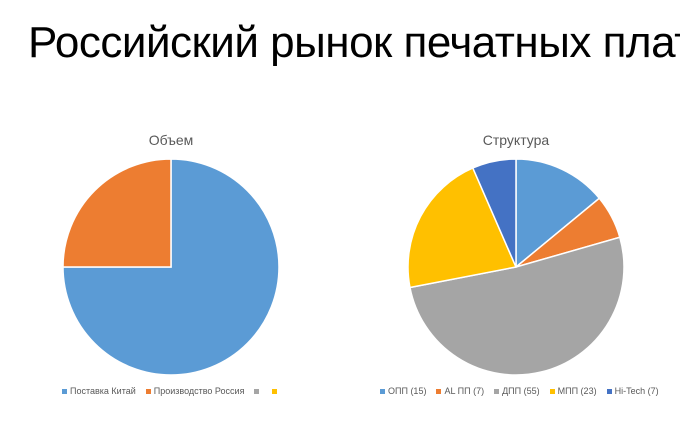 Image resolution: width=680 pixels, height=429 pixels. I want to click on legend-label: МПП (23), so click(577, 391).